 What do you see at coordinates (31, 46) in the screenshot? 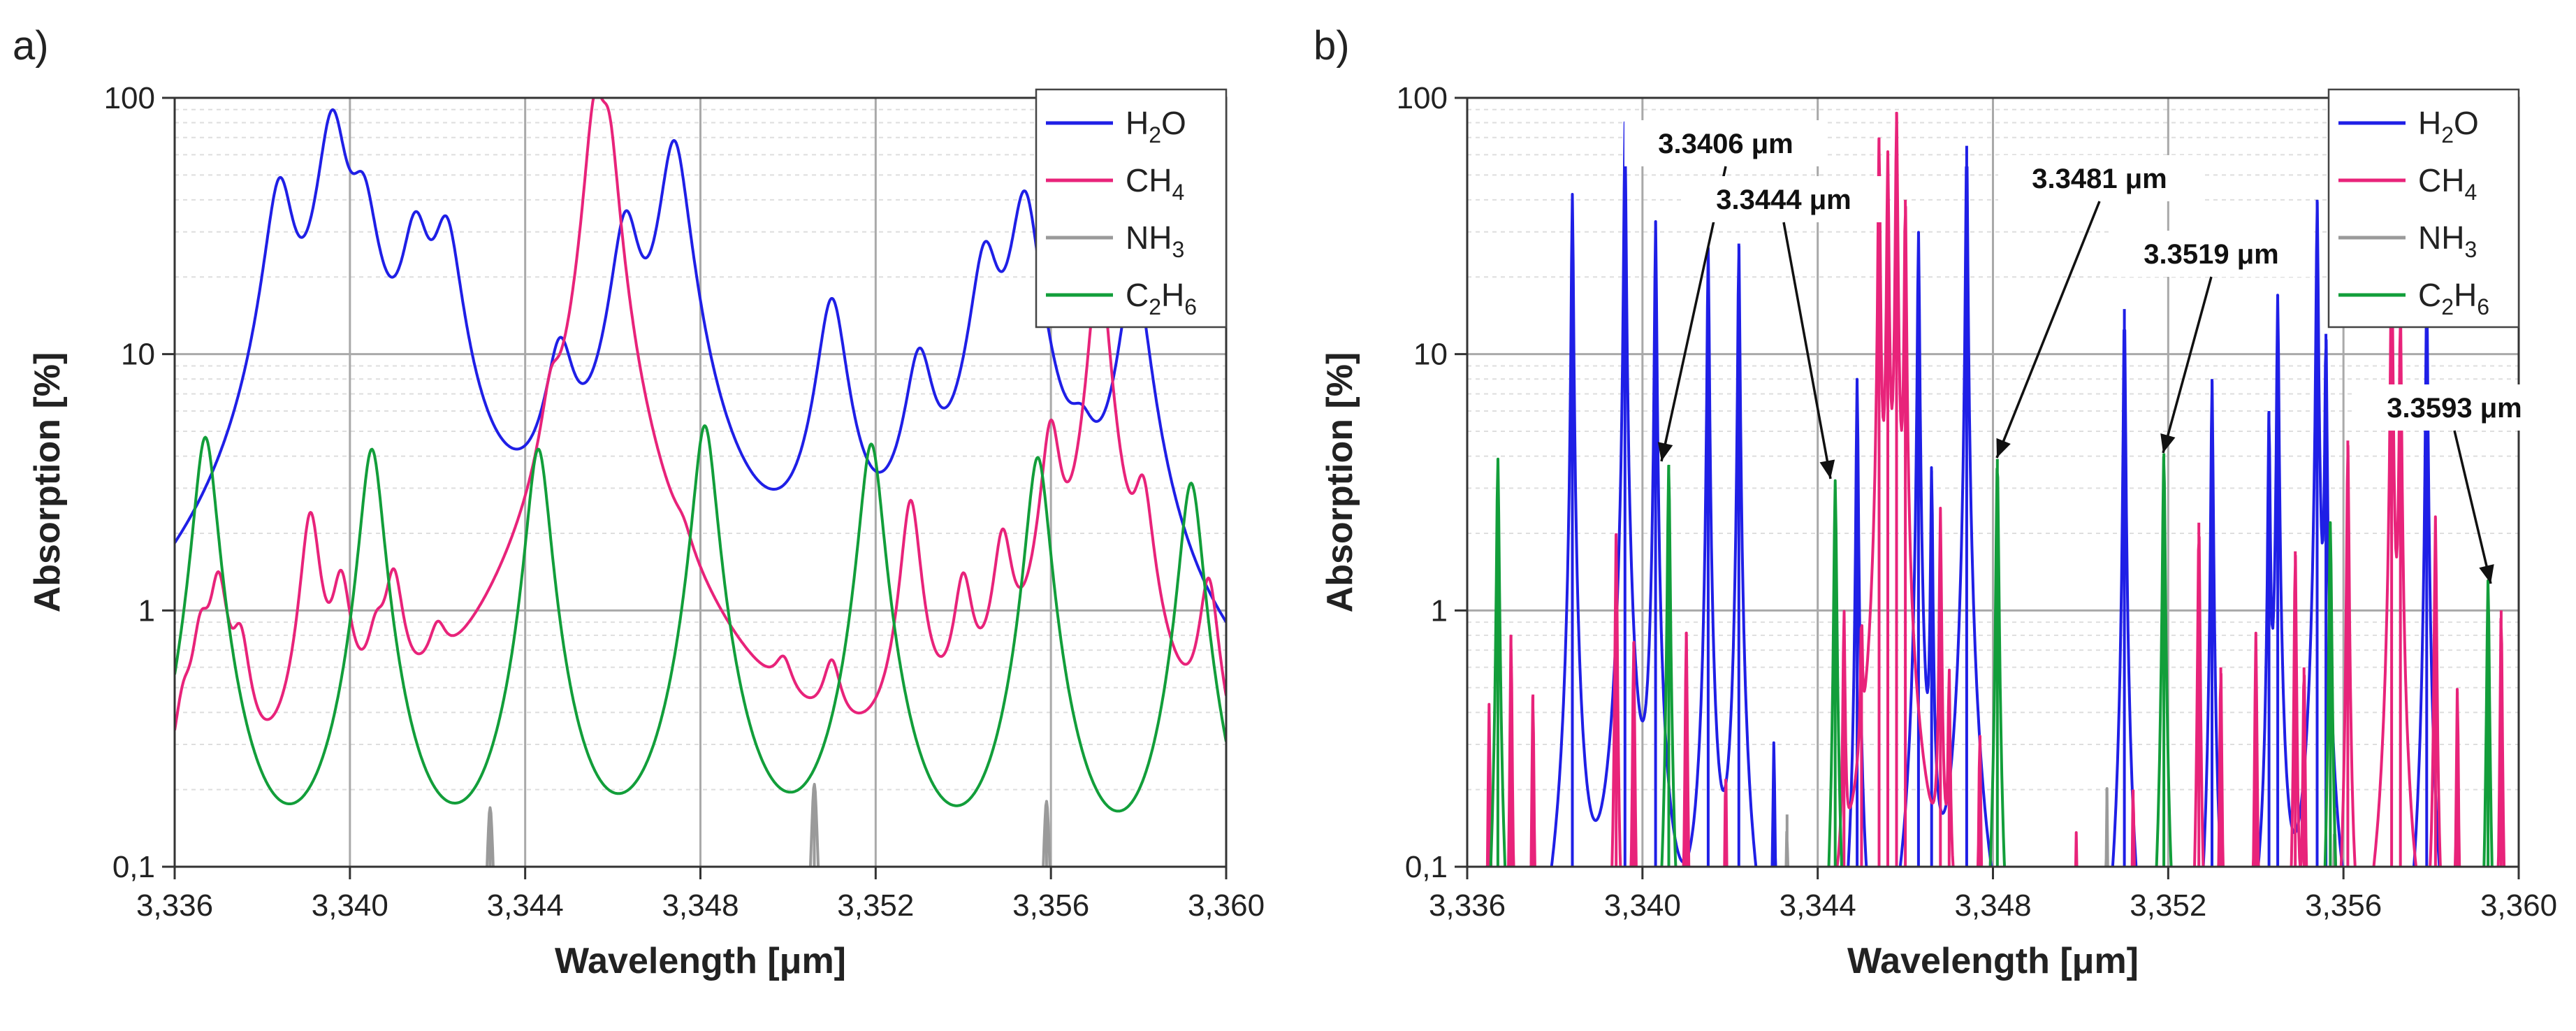
I see `panel-label: a)` at bounding box center [31, 46].